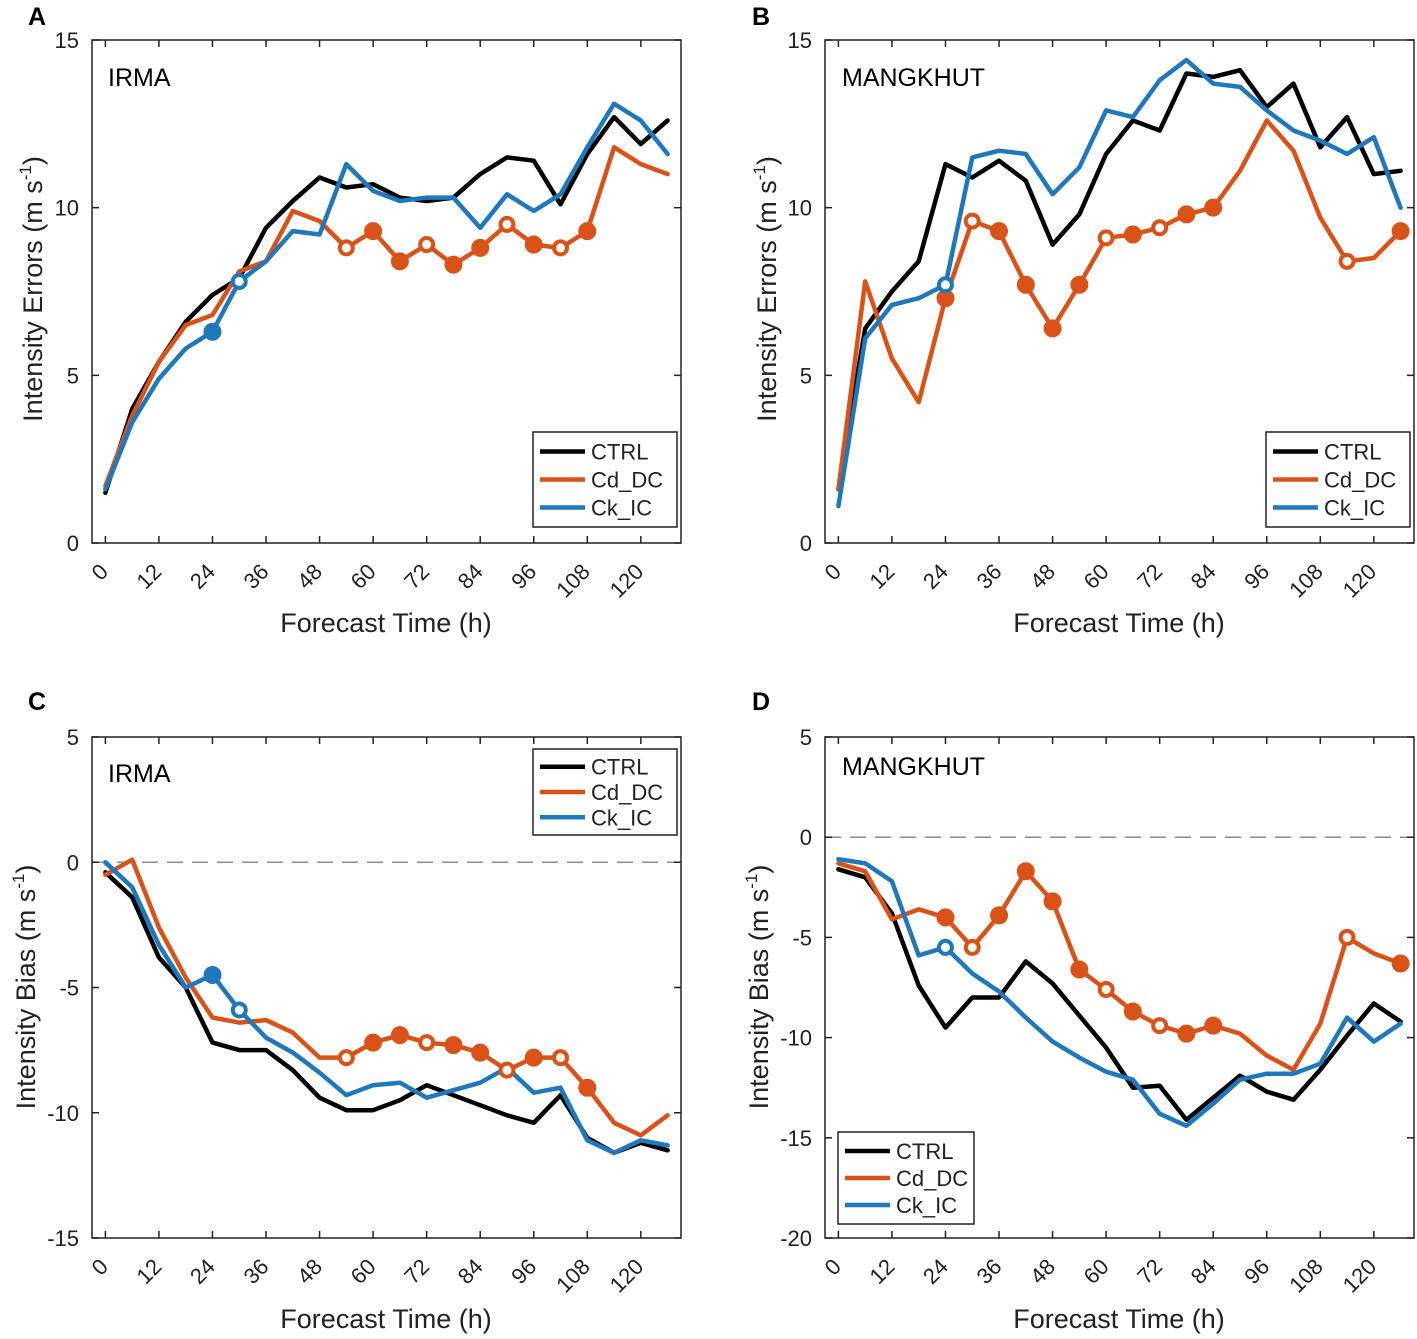  I want to click on panel-c-xtick-label: 60, so click(363, 1271).